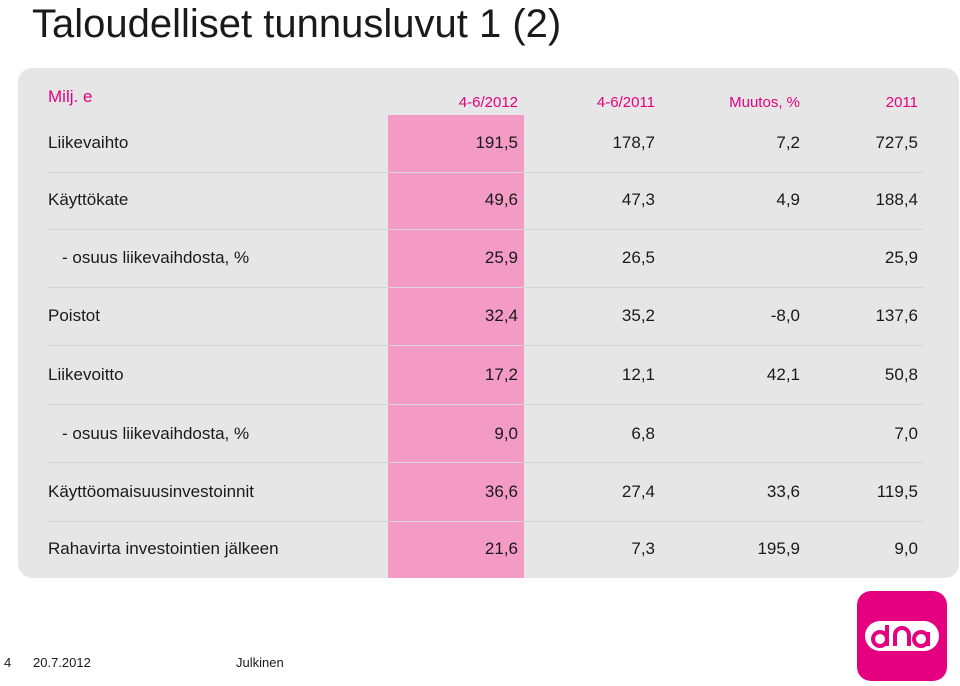 This screenshot has height=686, width=960. What do you see at coordinates (896, 315) in the screenshot?
I see `table-cell: 137,6` at bounding box center [896, 315].